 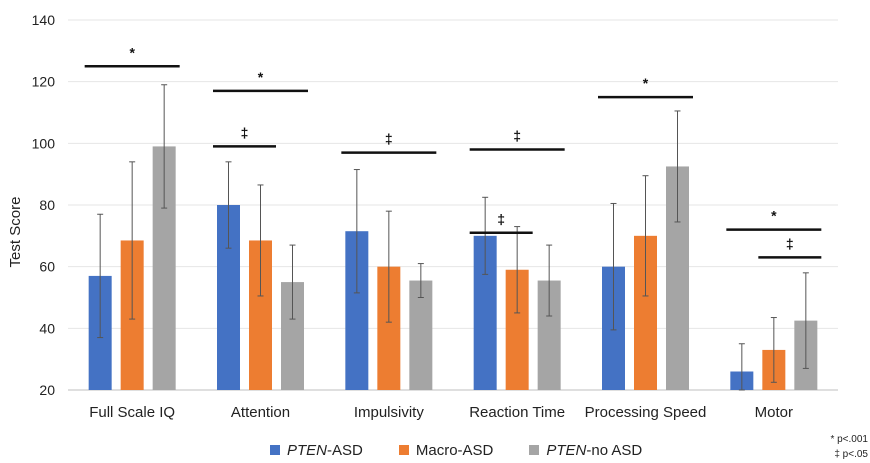 I want to click on significance-symbol-0: *, so click(x=132, y=52).